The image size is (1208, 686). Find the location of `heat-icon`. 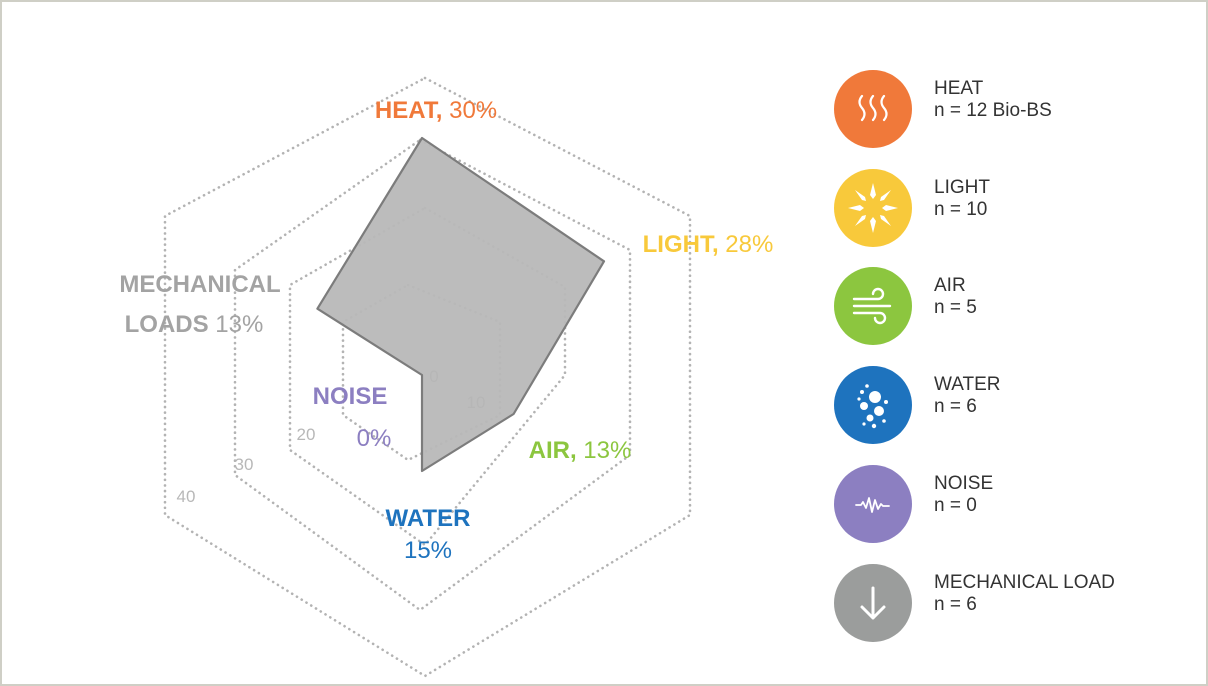

heat-icon is located at coordinates (873, 109).